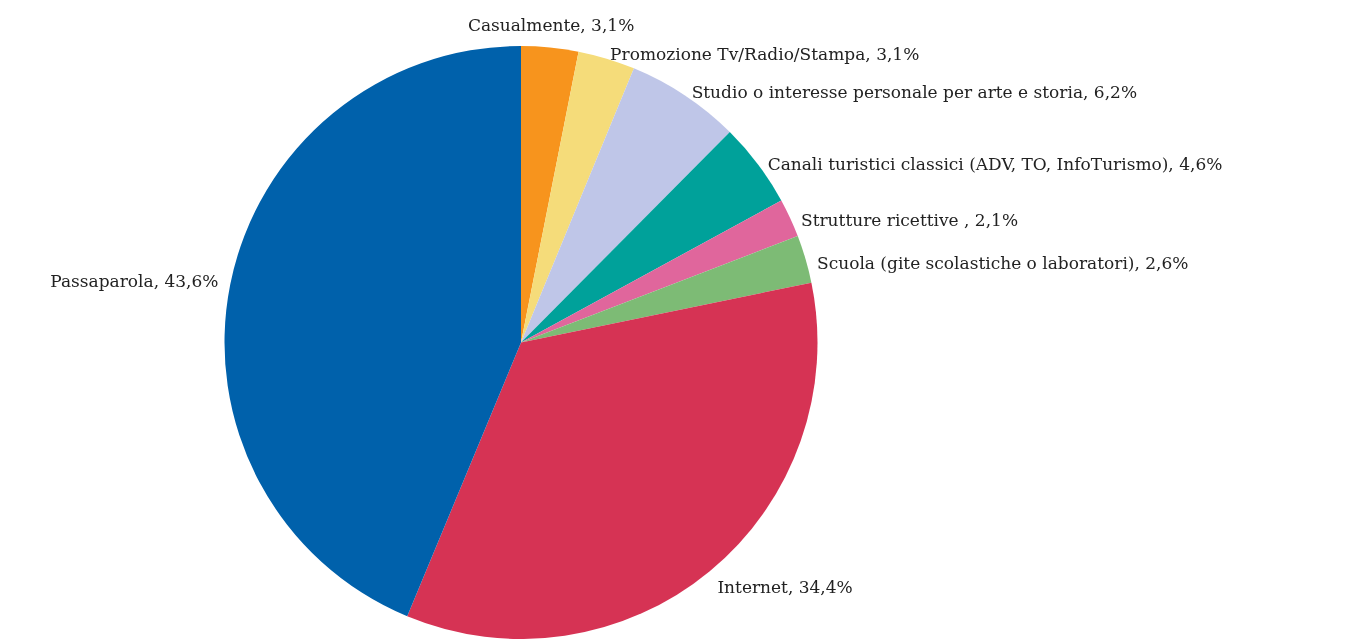 This screenshot has width=1367, height=639. I want to click on slice-label: Internet, 34,4%, so click(785, 587).